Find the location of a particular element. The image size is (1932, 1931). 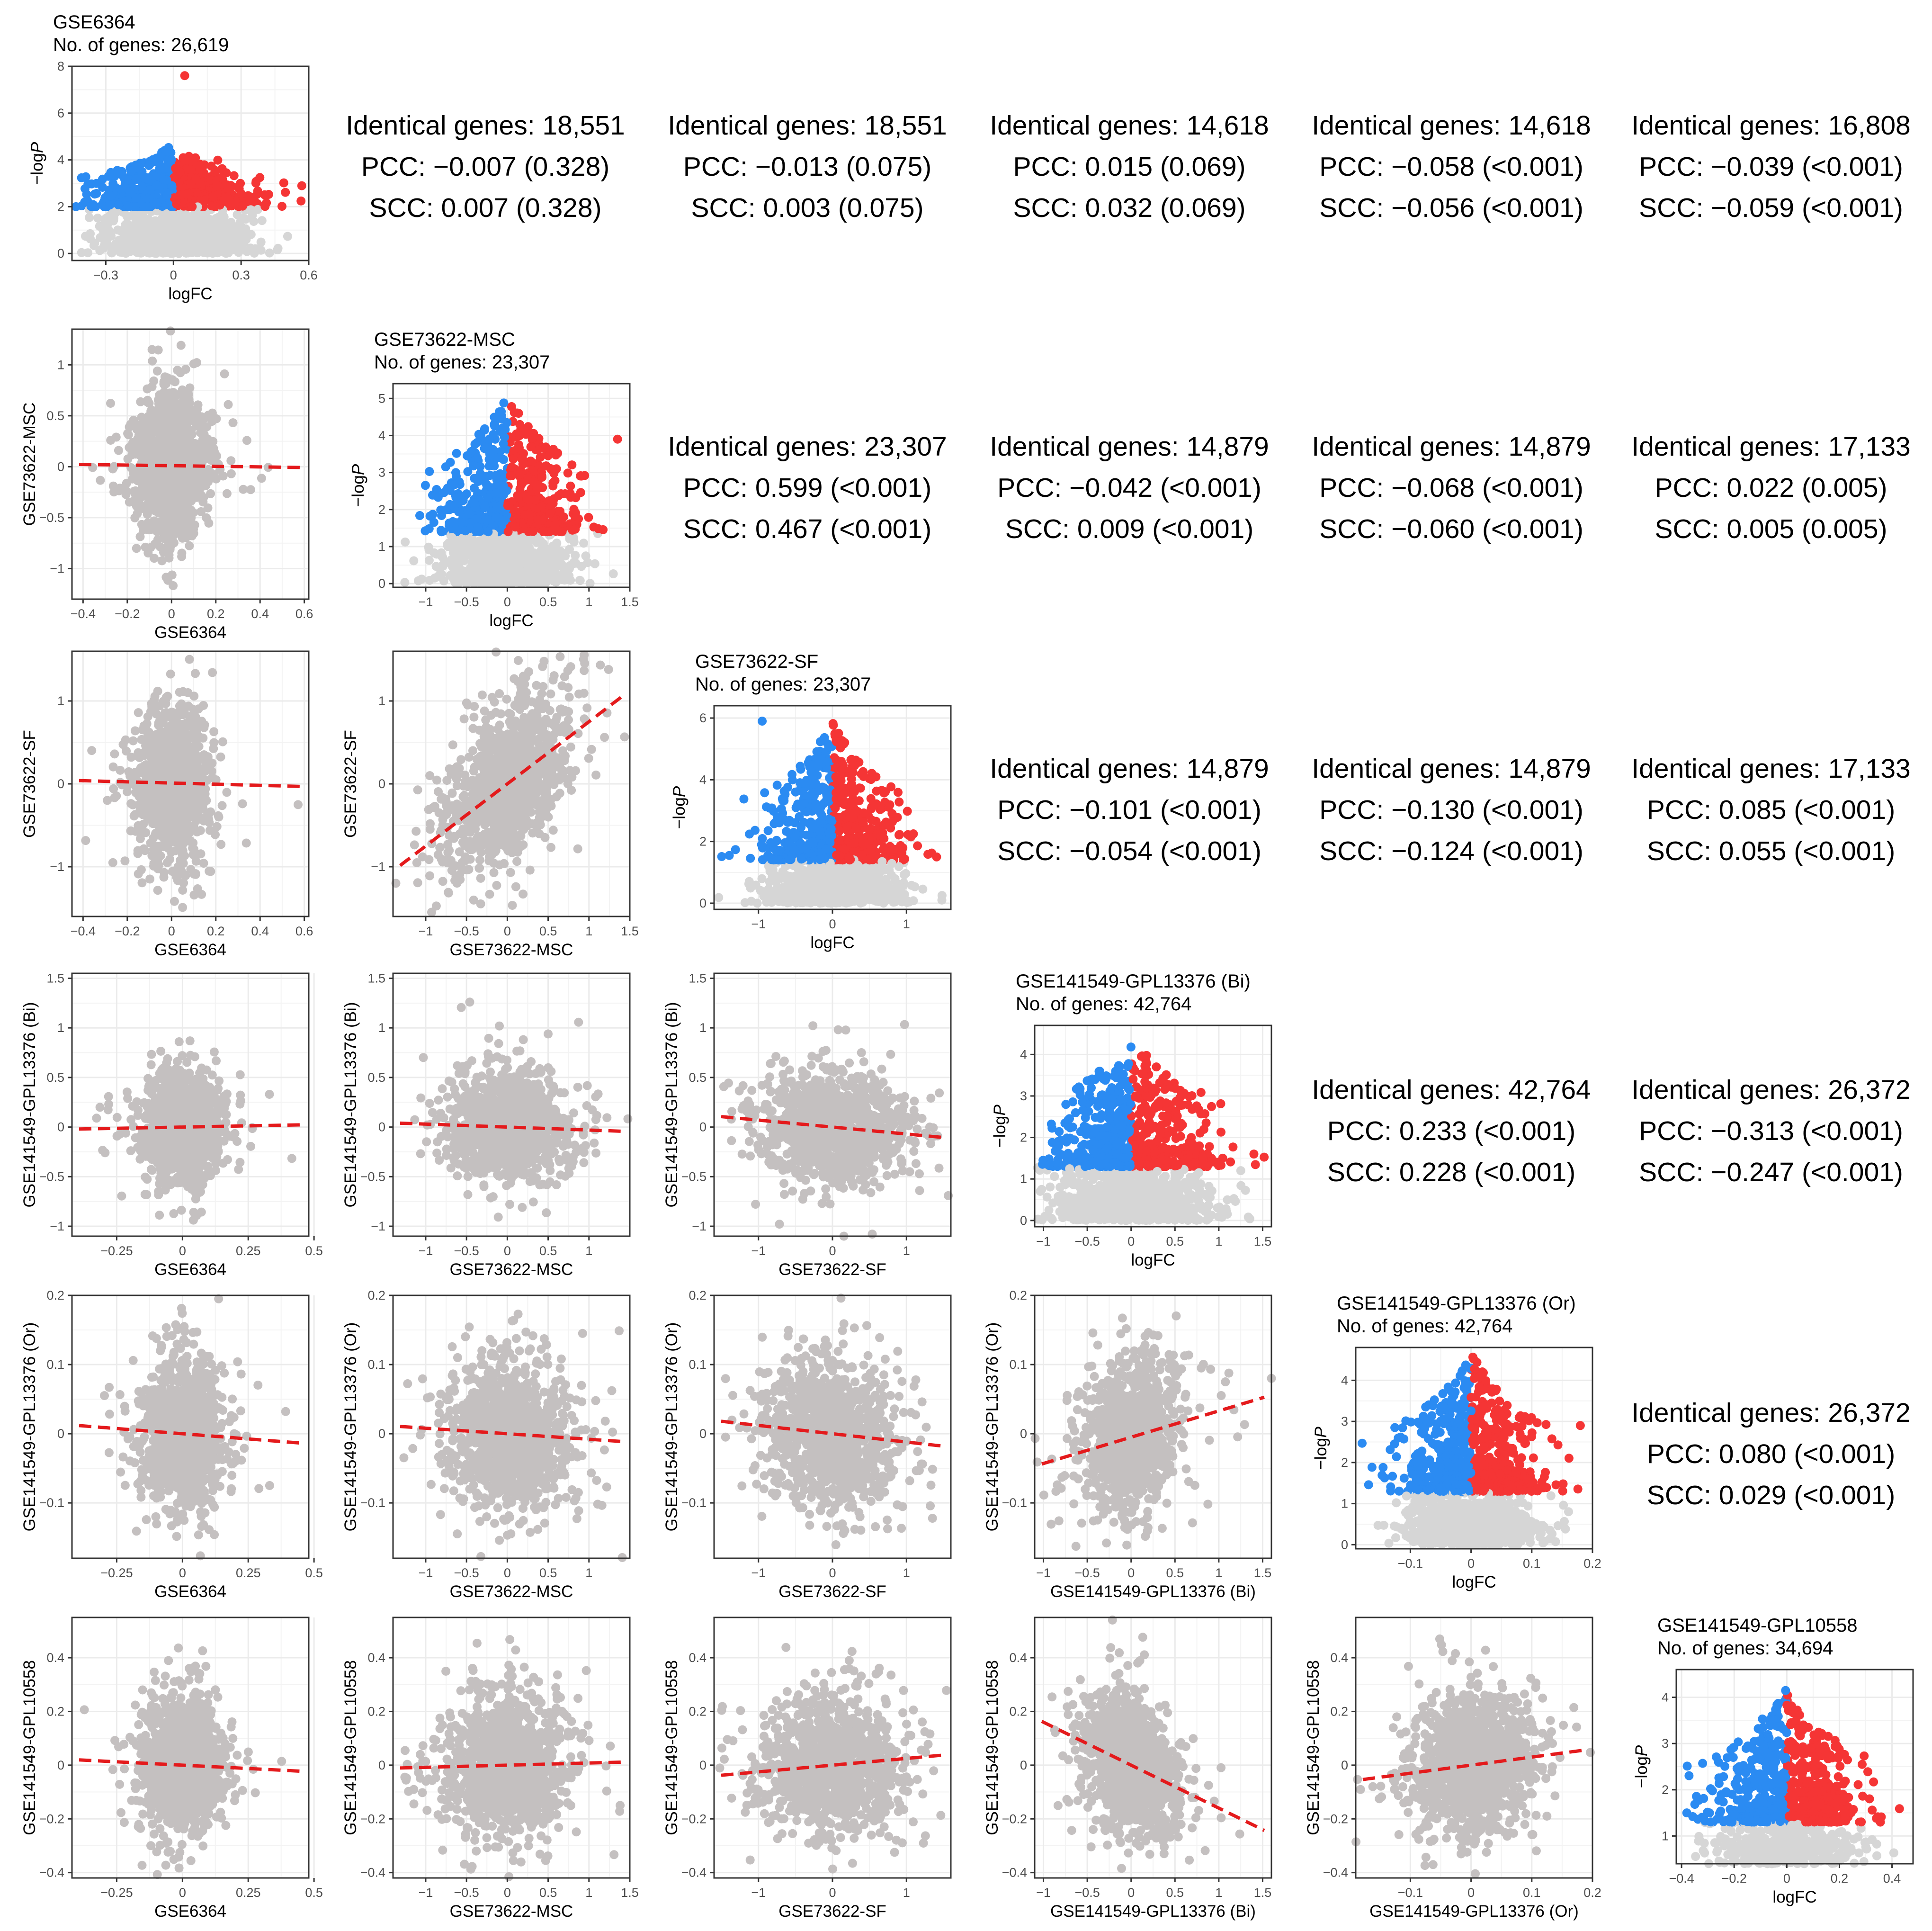

scatter-3-0-y-tick-label: −1 is located at coordinates (57, 1226).